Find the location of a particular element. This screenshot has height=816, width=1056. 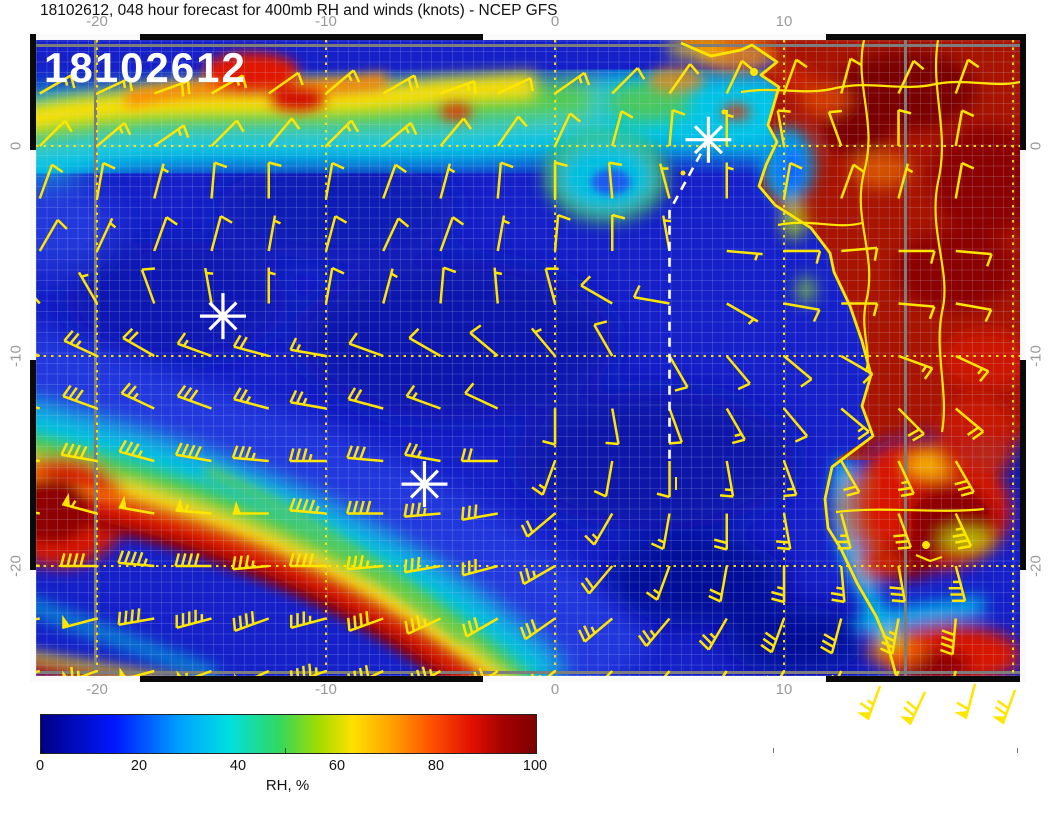

overflow-wind-barbs is located at coordinates (937, 704).